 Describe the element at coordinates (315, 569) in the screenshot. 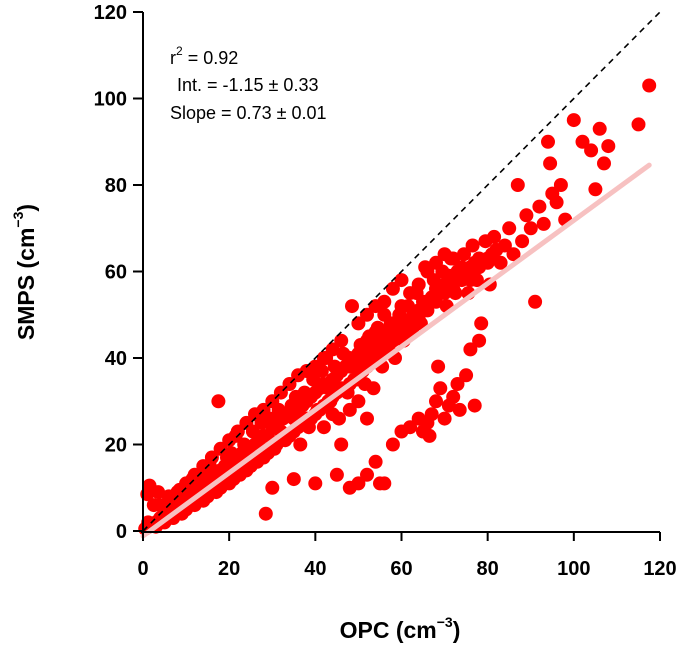

I see `x-tick-label: 40` at that location.